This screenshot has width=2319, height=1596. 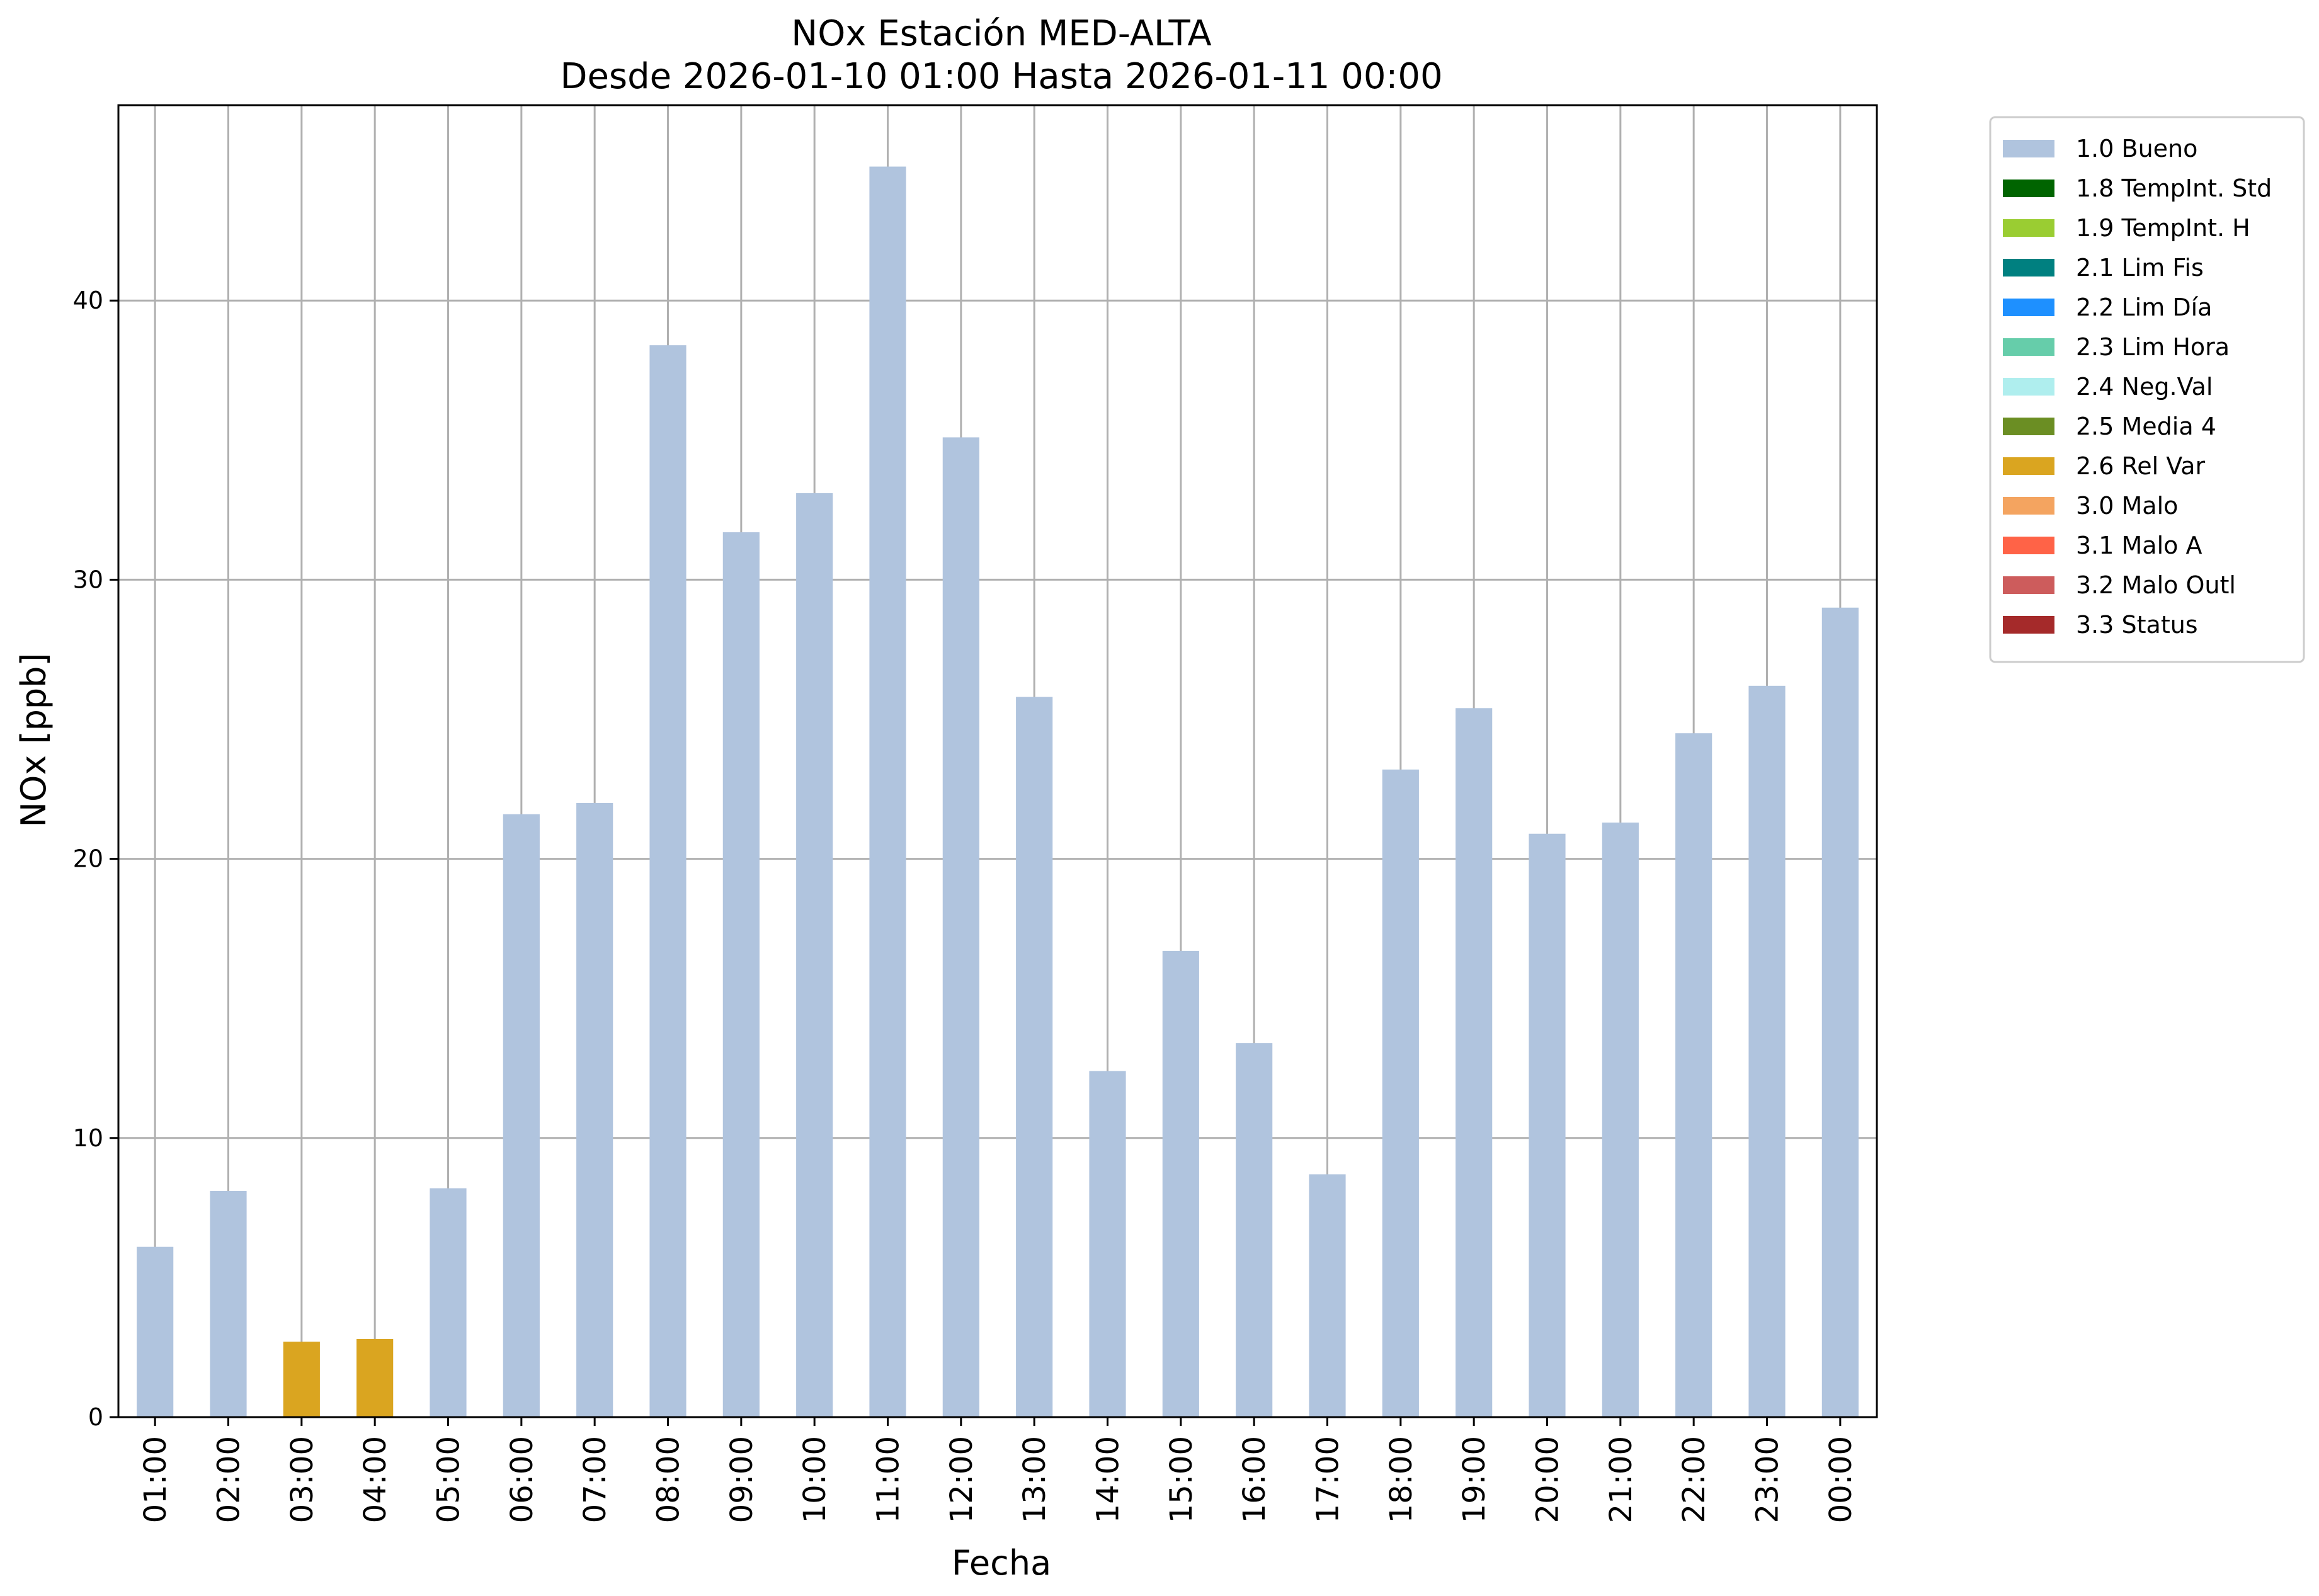 I want to click on x-tick-label-12: 13:00, so click(x=1034, y=1479).